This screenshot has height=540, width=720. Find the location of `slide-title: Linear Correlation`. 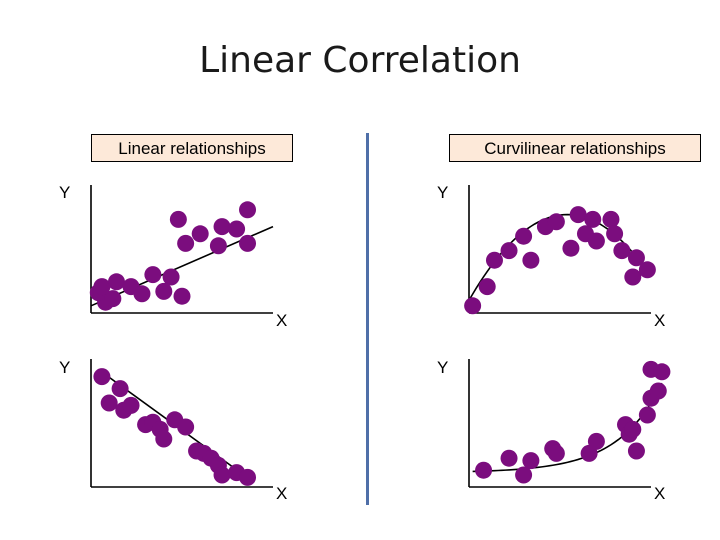

slide-title: Linear Correlation is located at coordinates (360, 60).